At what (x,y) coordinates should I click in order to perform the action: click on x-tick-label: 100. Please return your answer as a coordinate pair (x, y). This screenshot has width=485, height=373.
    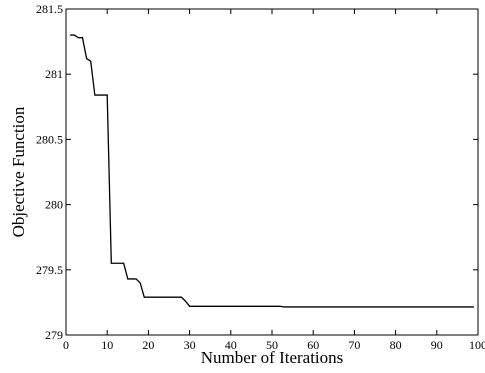
    Looking at the image, I should click on (477, 345).